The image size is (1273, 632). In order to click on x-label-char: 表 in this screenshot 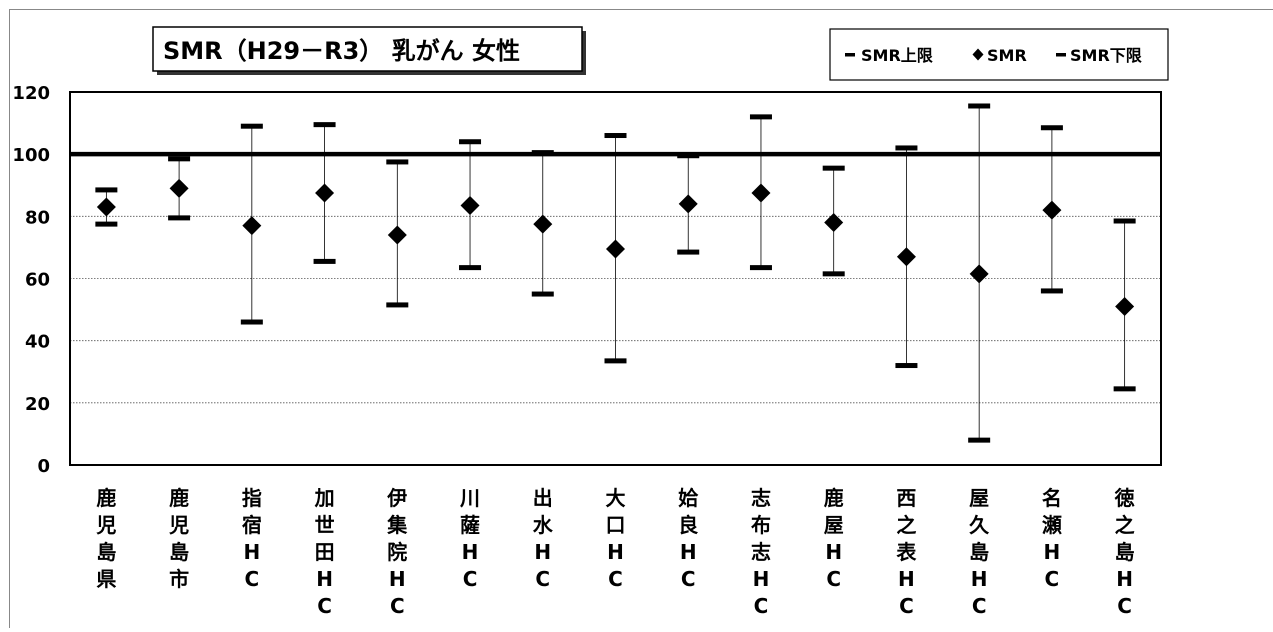, I will do `click(906, 552)`.